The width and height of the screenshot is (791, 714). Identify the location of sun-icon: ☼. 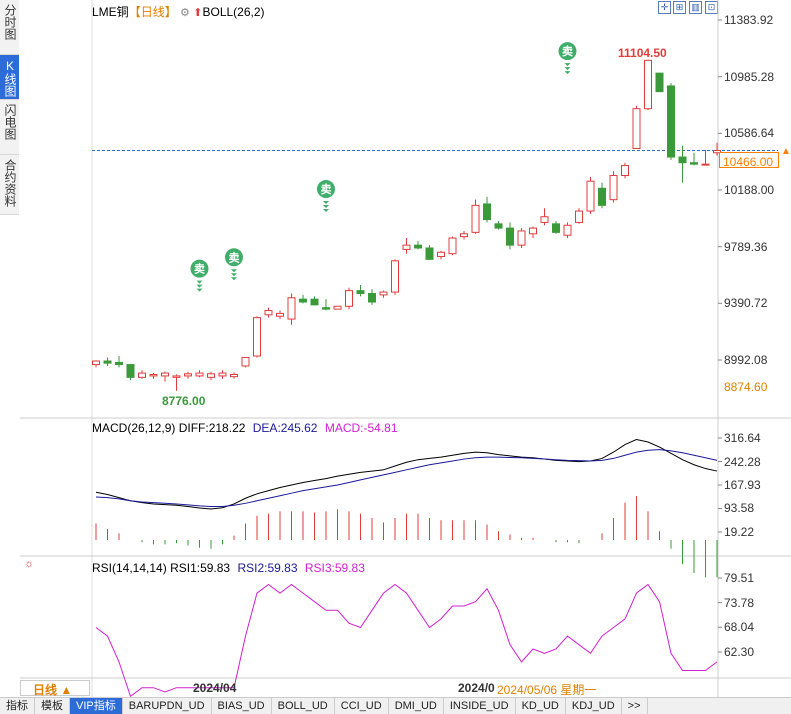
(29, 564).